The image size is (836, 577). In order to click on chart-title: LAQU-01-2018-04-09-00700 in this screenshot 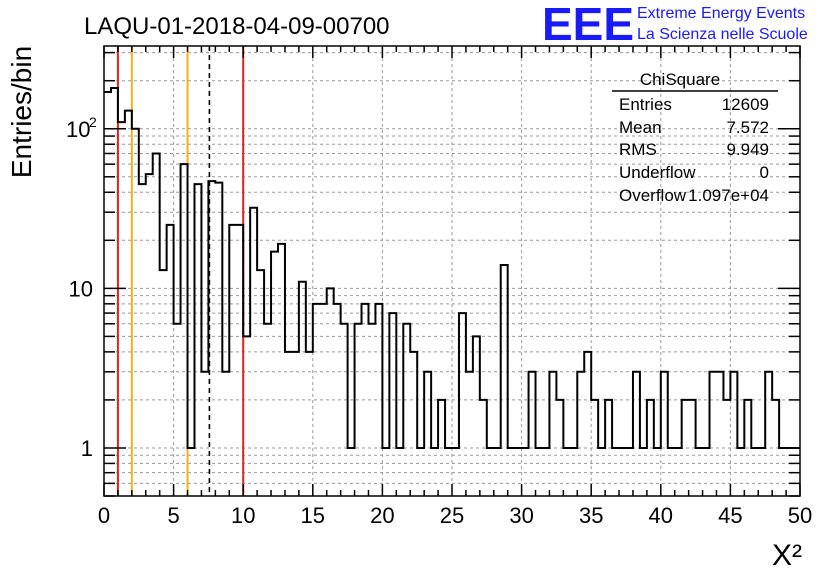, I will do `click(237, 26)`.